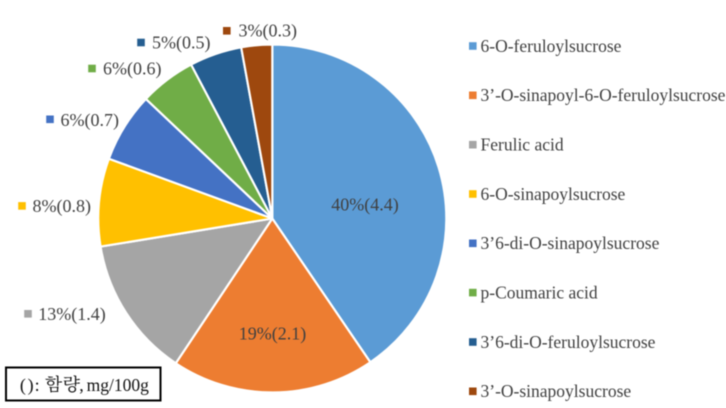 This screenshot has width=726, height=408. Describe the element at coordinates (551, 46) in the screenshot. I see `svg-text: 6-O-feruloylsucrose` at that location.